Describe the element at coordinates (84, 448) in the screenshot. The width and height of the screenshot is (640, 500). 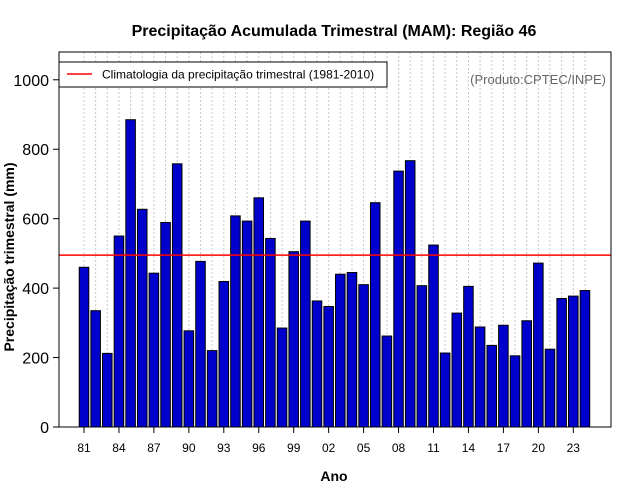
I see `x-tick-label-81: 81` at that location.